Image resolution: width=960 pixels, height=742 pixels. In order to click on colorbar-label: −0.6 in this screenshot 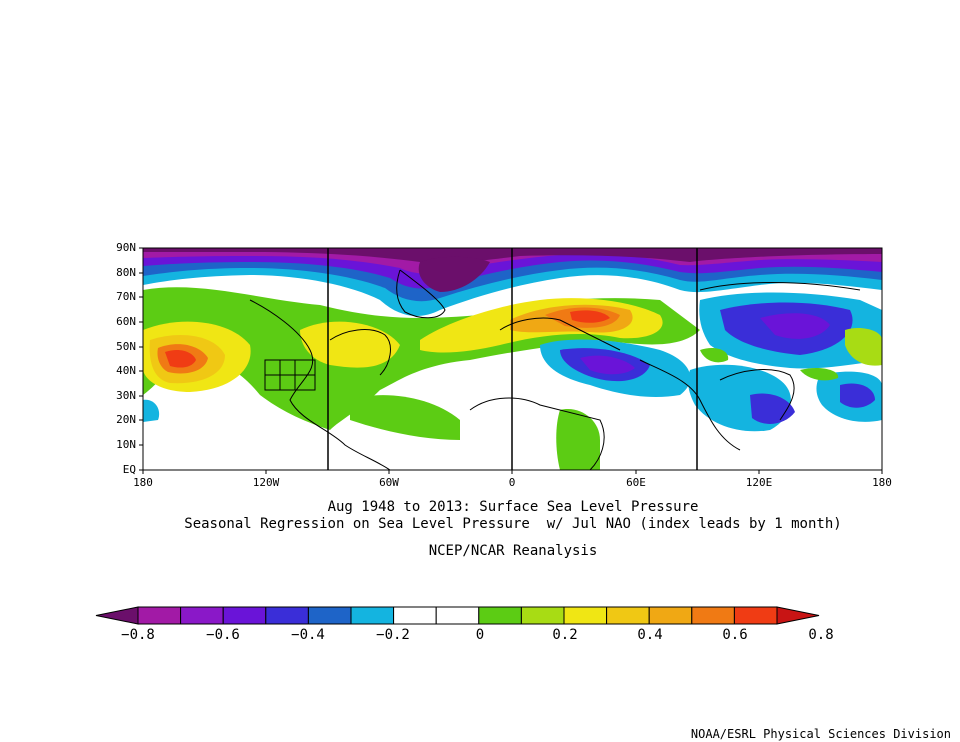, I will do `click(223, 635)`.